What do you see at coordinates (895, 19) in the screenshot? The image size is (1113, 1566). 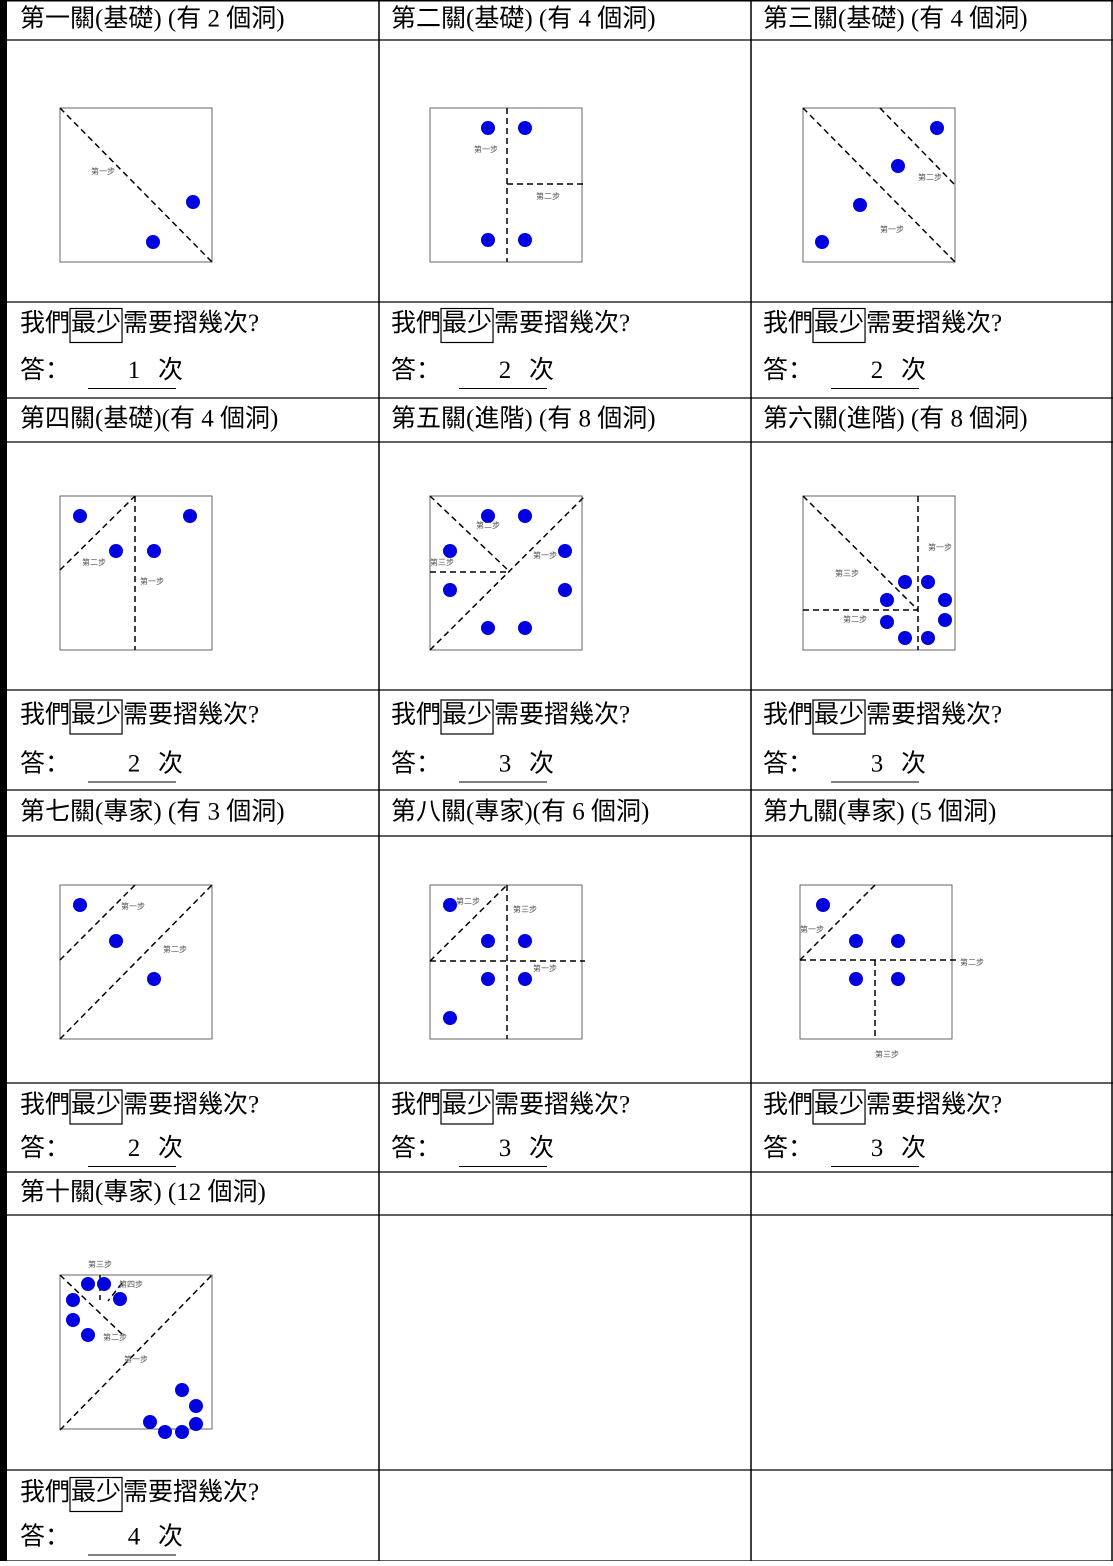 I see `puzzle-title: 第三關(基礎) (有 4 個洞)` at bounding box center [895, 19].